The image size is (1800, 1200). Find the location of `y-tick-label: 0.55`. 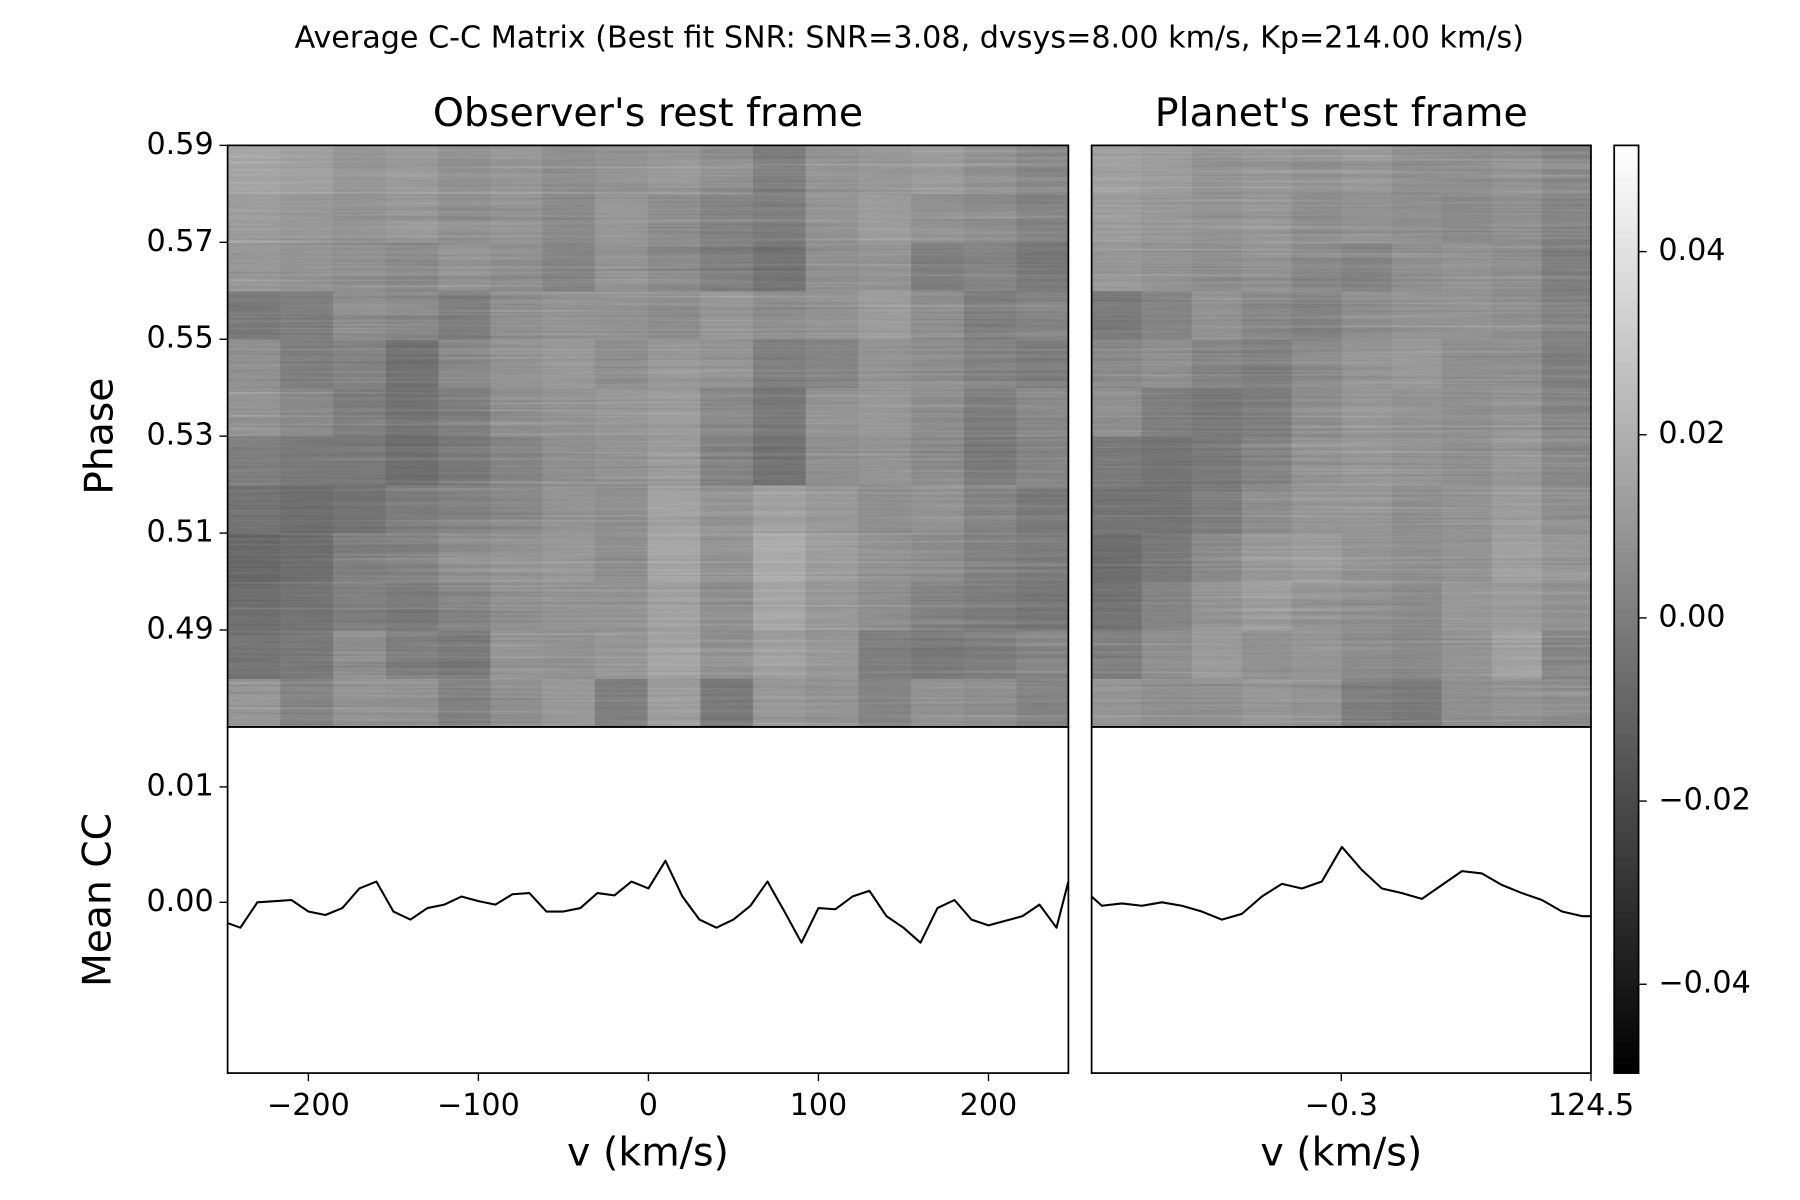

y-tick-label: 0.55 is located at coordinates (179, 338).